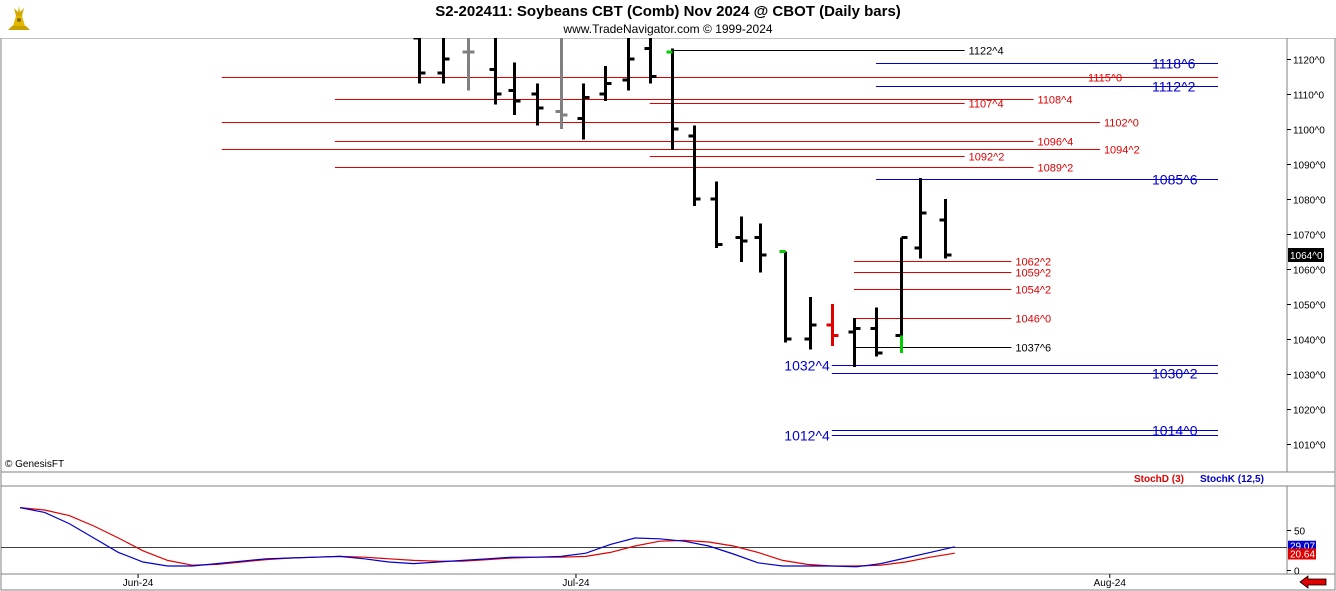 This screenshot has height=591, width=1336. What do you see at coordinates (1309, 306) in the screenshot?
I see `y-tick-label: 1050^0` at bounding box center [1309, 306].